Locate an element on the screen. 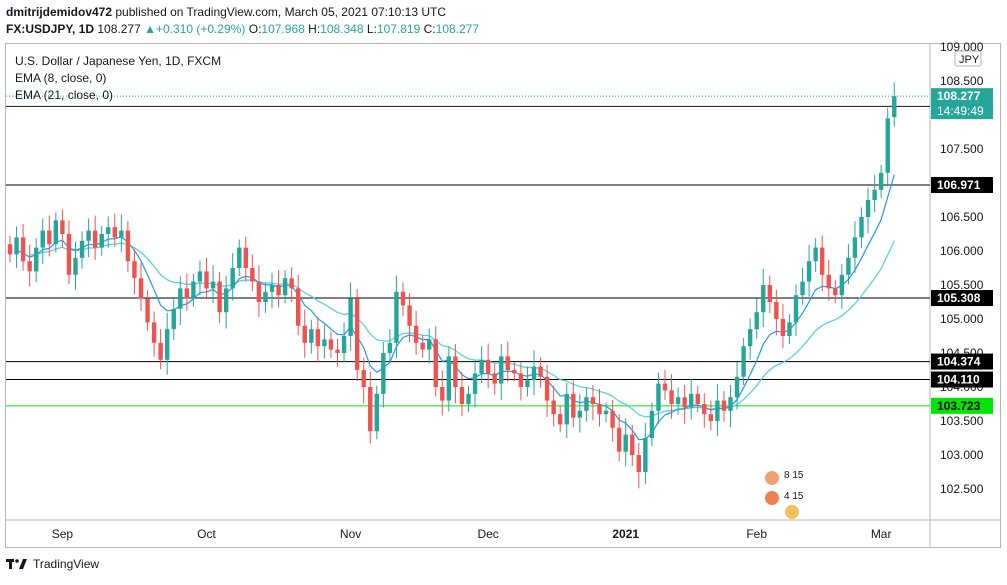 The image size is (1007, 585). author-name: dmitrijdemidov472 is located at coordinates (59, 12).